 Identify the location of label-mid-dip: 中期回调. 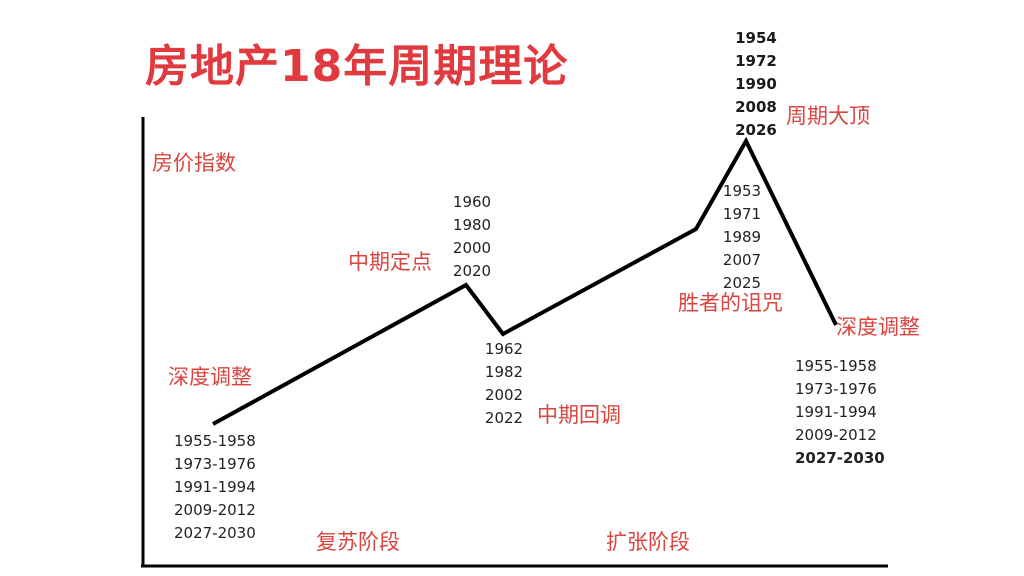
(579, 415).